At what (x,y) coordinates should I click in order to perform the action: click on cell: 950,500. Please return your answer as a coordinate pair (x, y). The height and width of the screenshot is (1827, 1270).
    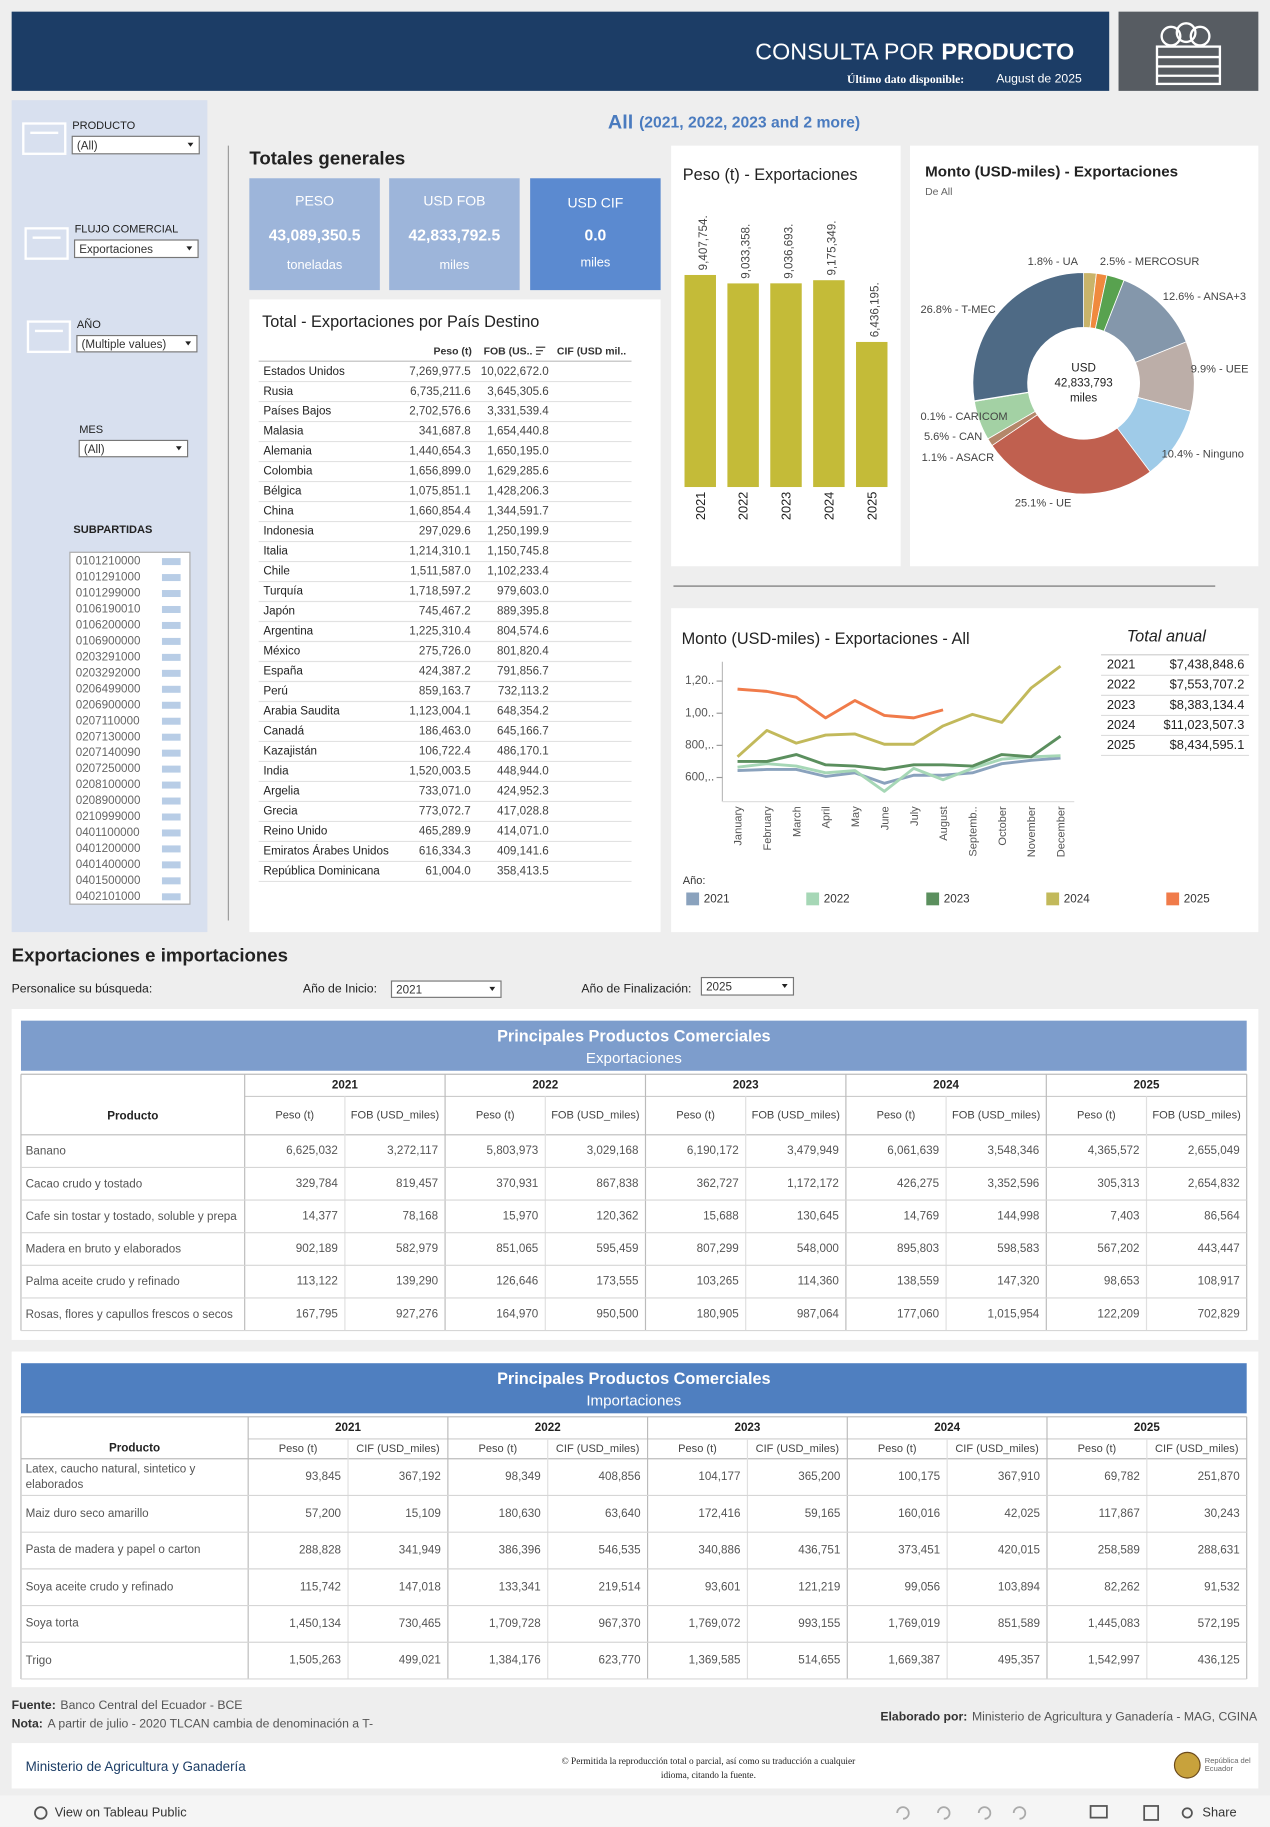
    Looking at the image, I should click on (617, 1313).